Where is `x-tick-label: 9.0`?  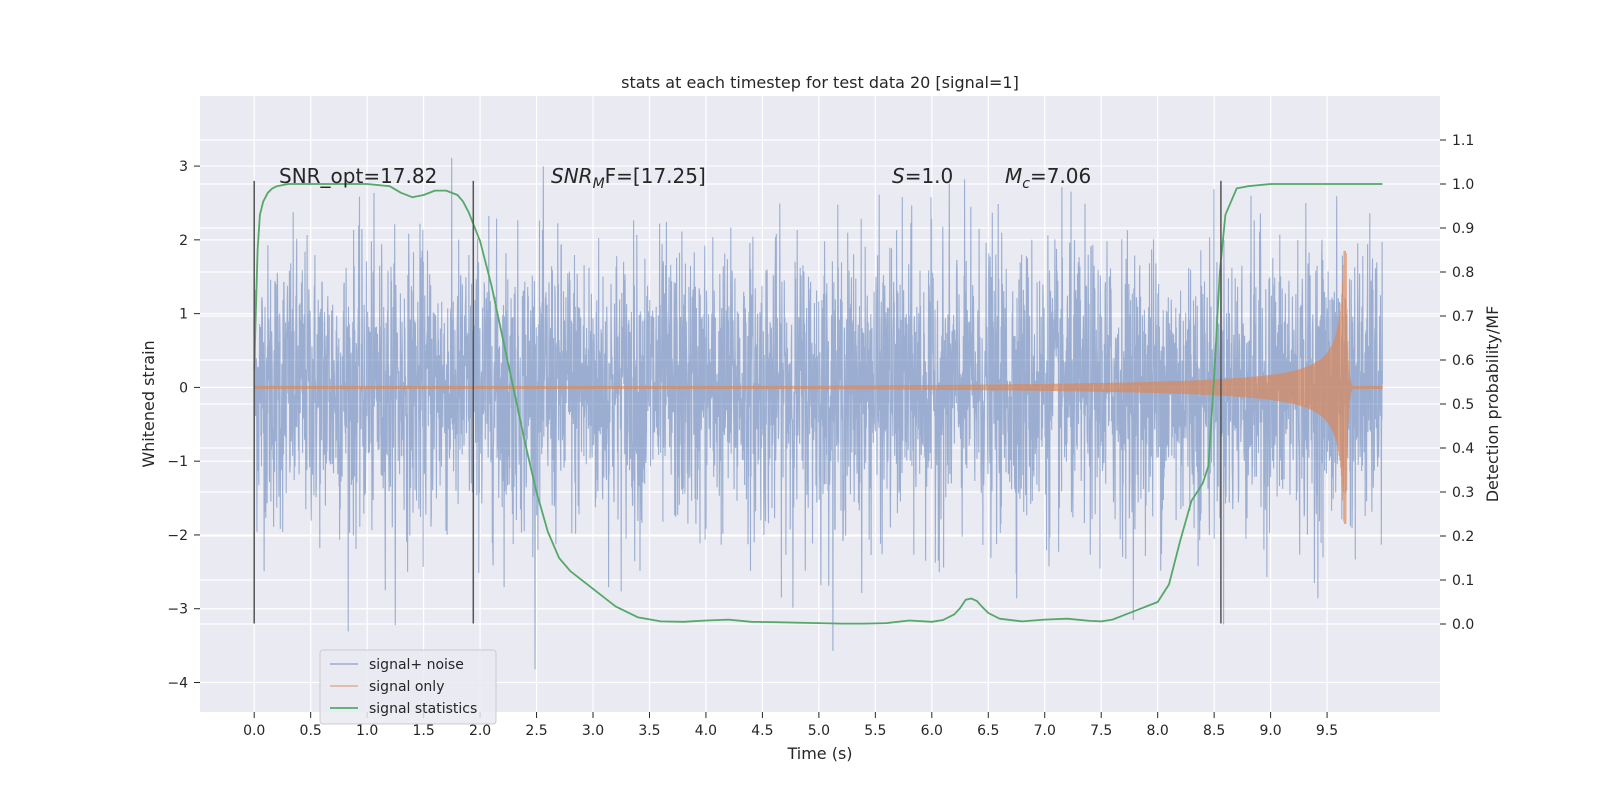
x-tick-label: 9.0 is located at coordinates (1270, 731).